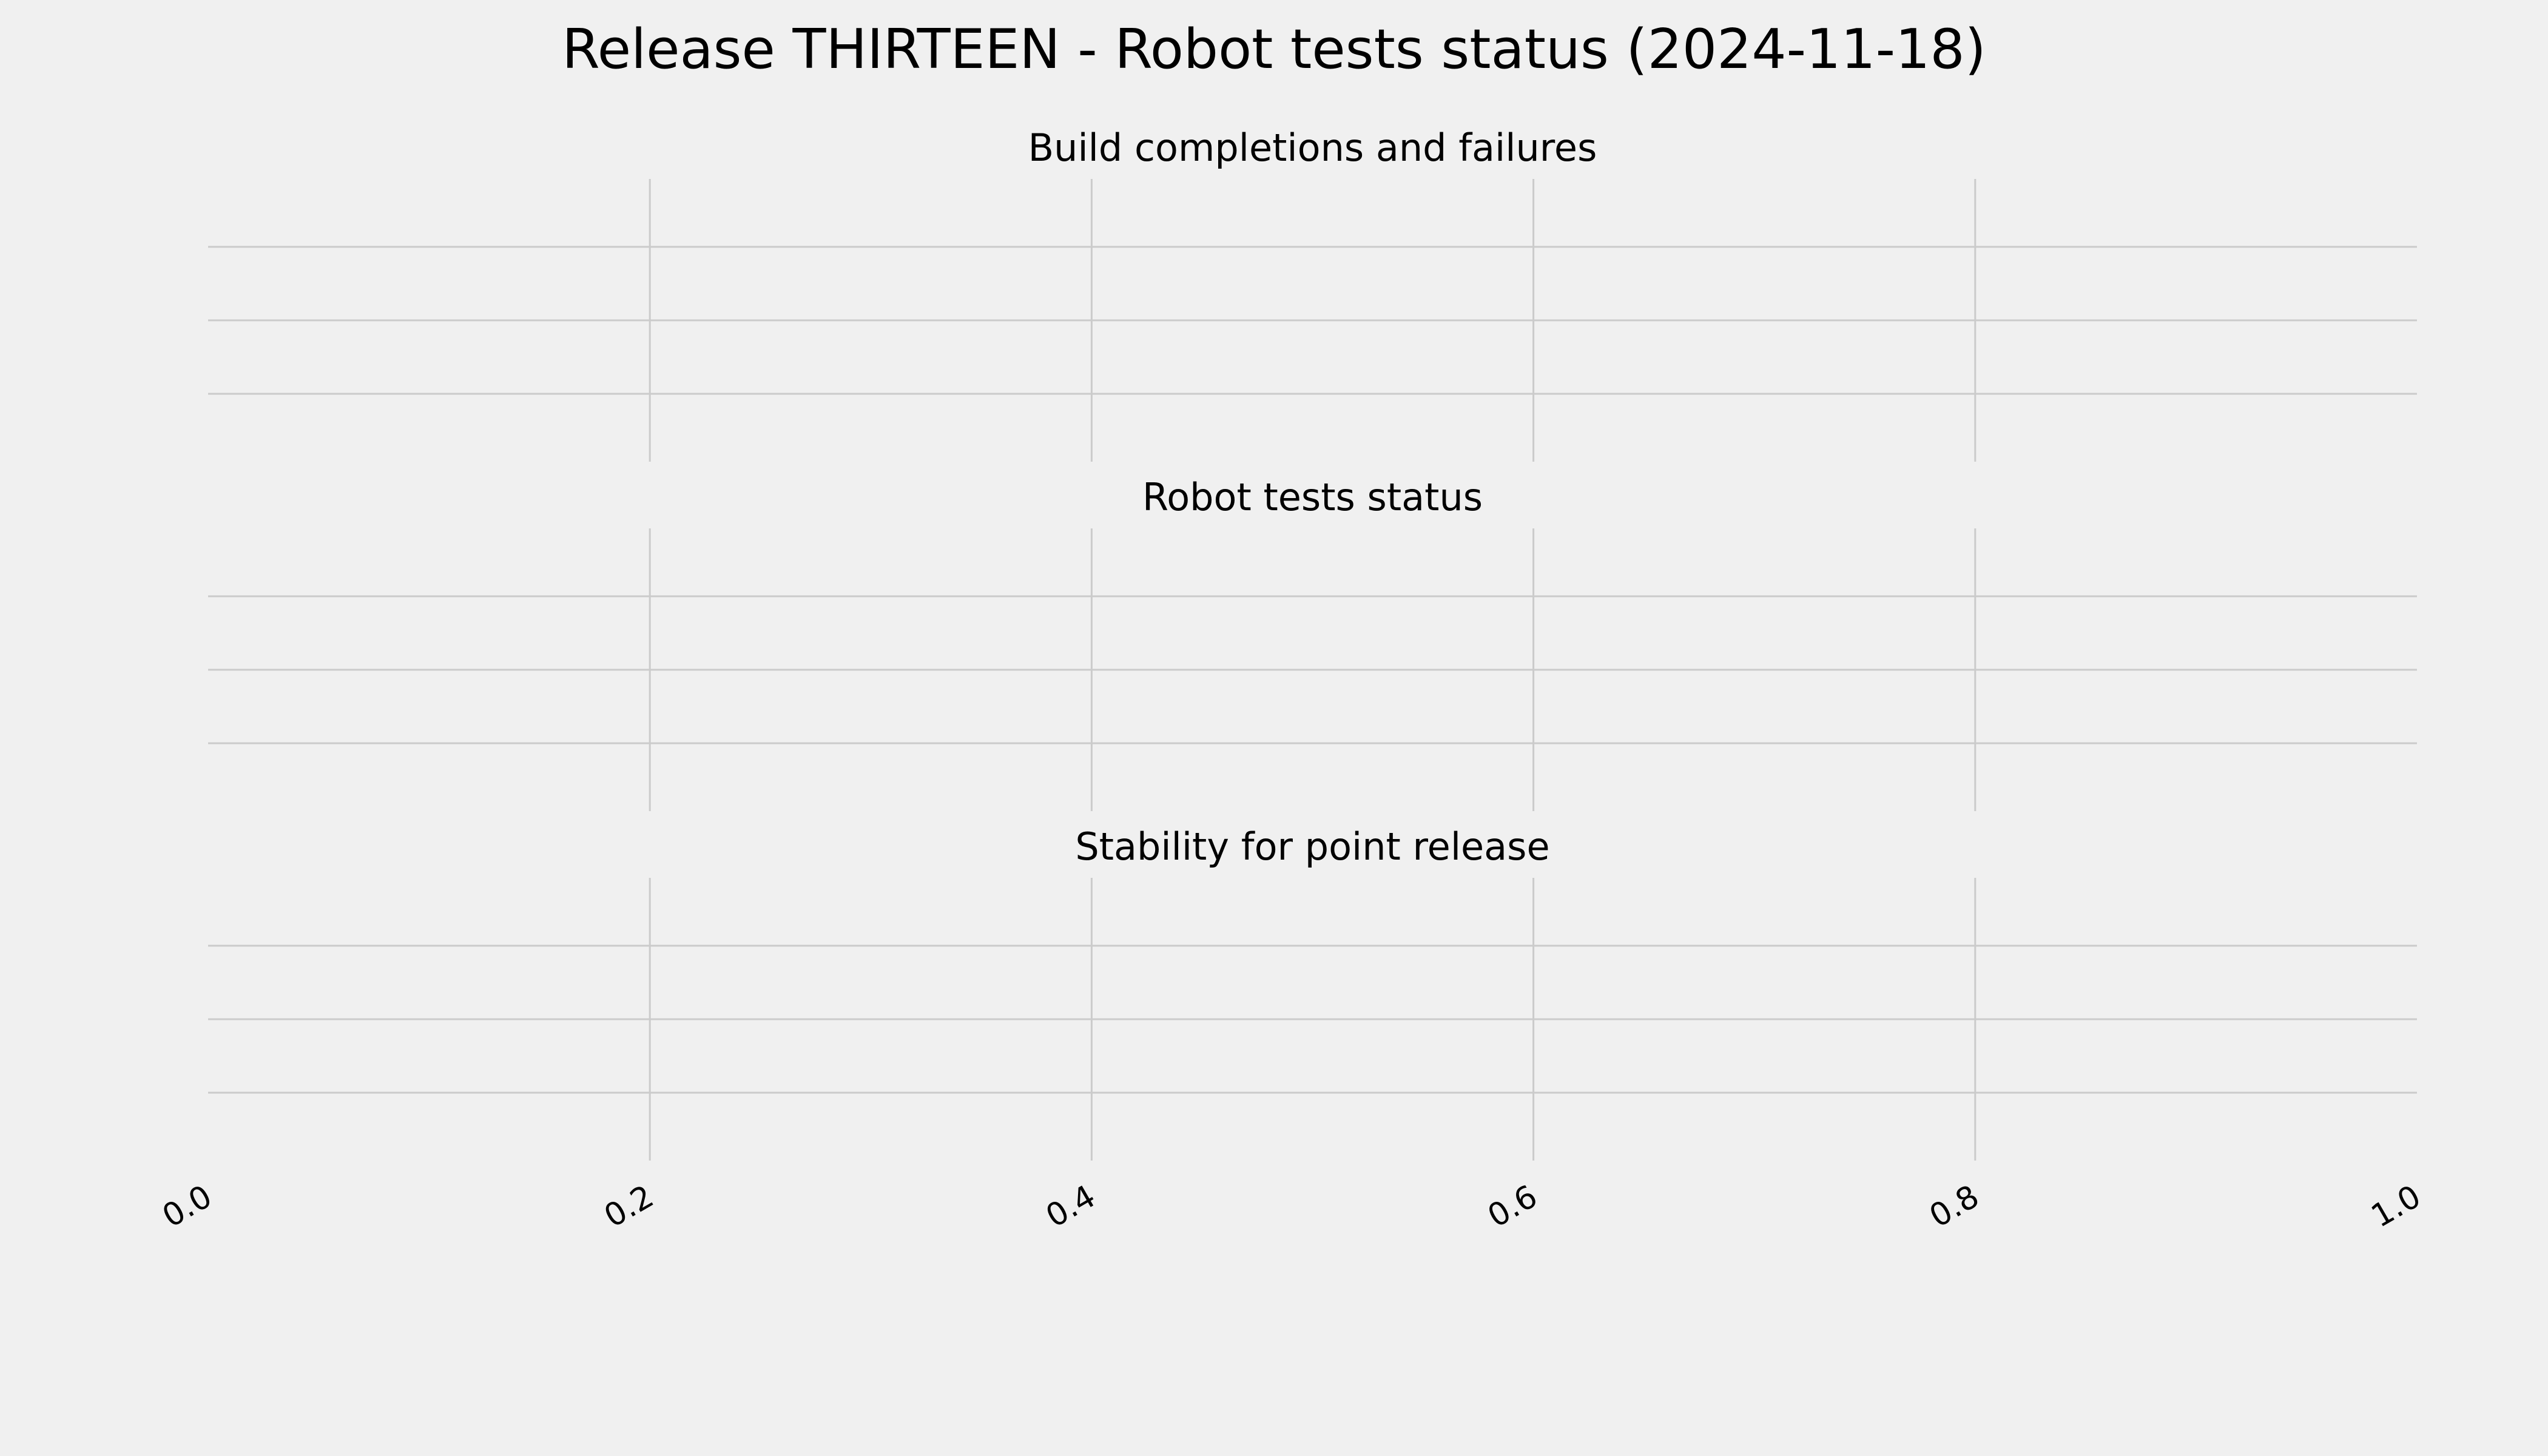 The width and height of the screenshot is (2548, 1456). What do you see at coordinates (1312, 497) in the screenshot?
I see `subplot-title: Robot tests status` at bounding box center [1312, 497].